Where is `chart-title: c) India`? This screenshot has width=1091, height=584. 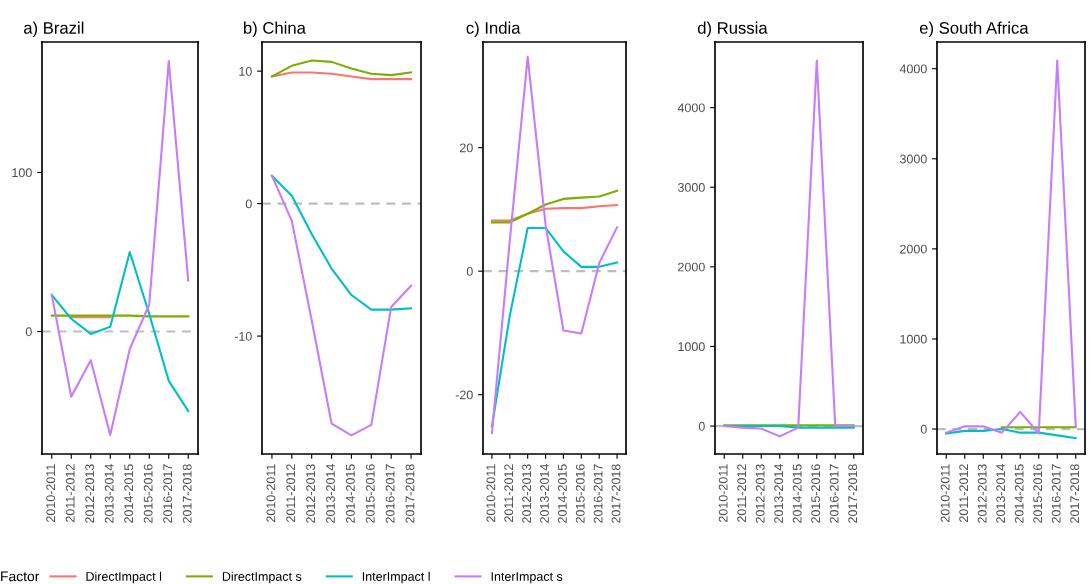 chart-title: c) India is located at coordinates (493, 29).